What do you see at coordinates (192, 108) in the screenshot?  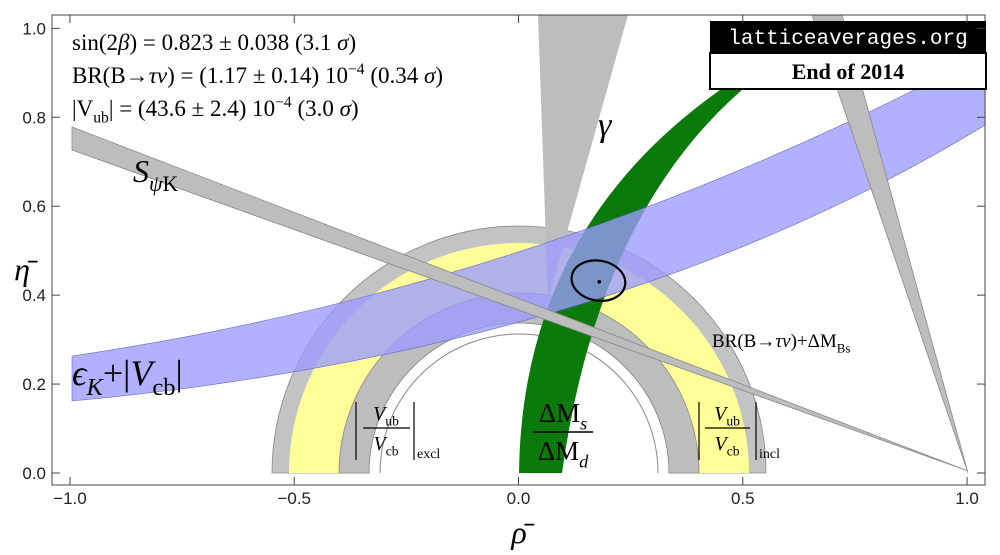 I see `label-part: | = (43.6 ± 2.4) 10` at bounding box center [192, 108].